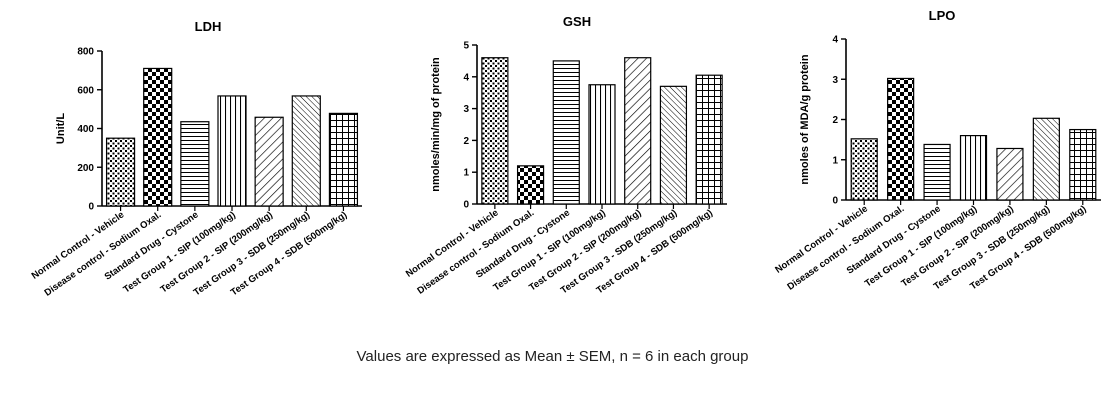 The image size is (1105, 408). I want to click on y-axis-label: Unit/L, so click(61, 128).